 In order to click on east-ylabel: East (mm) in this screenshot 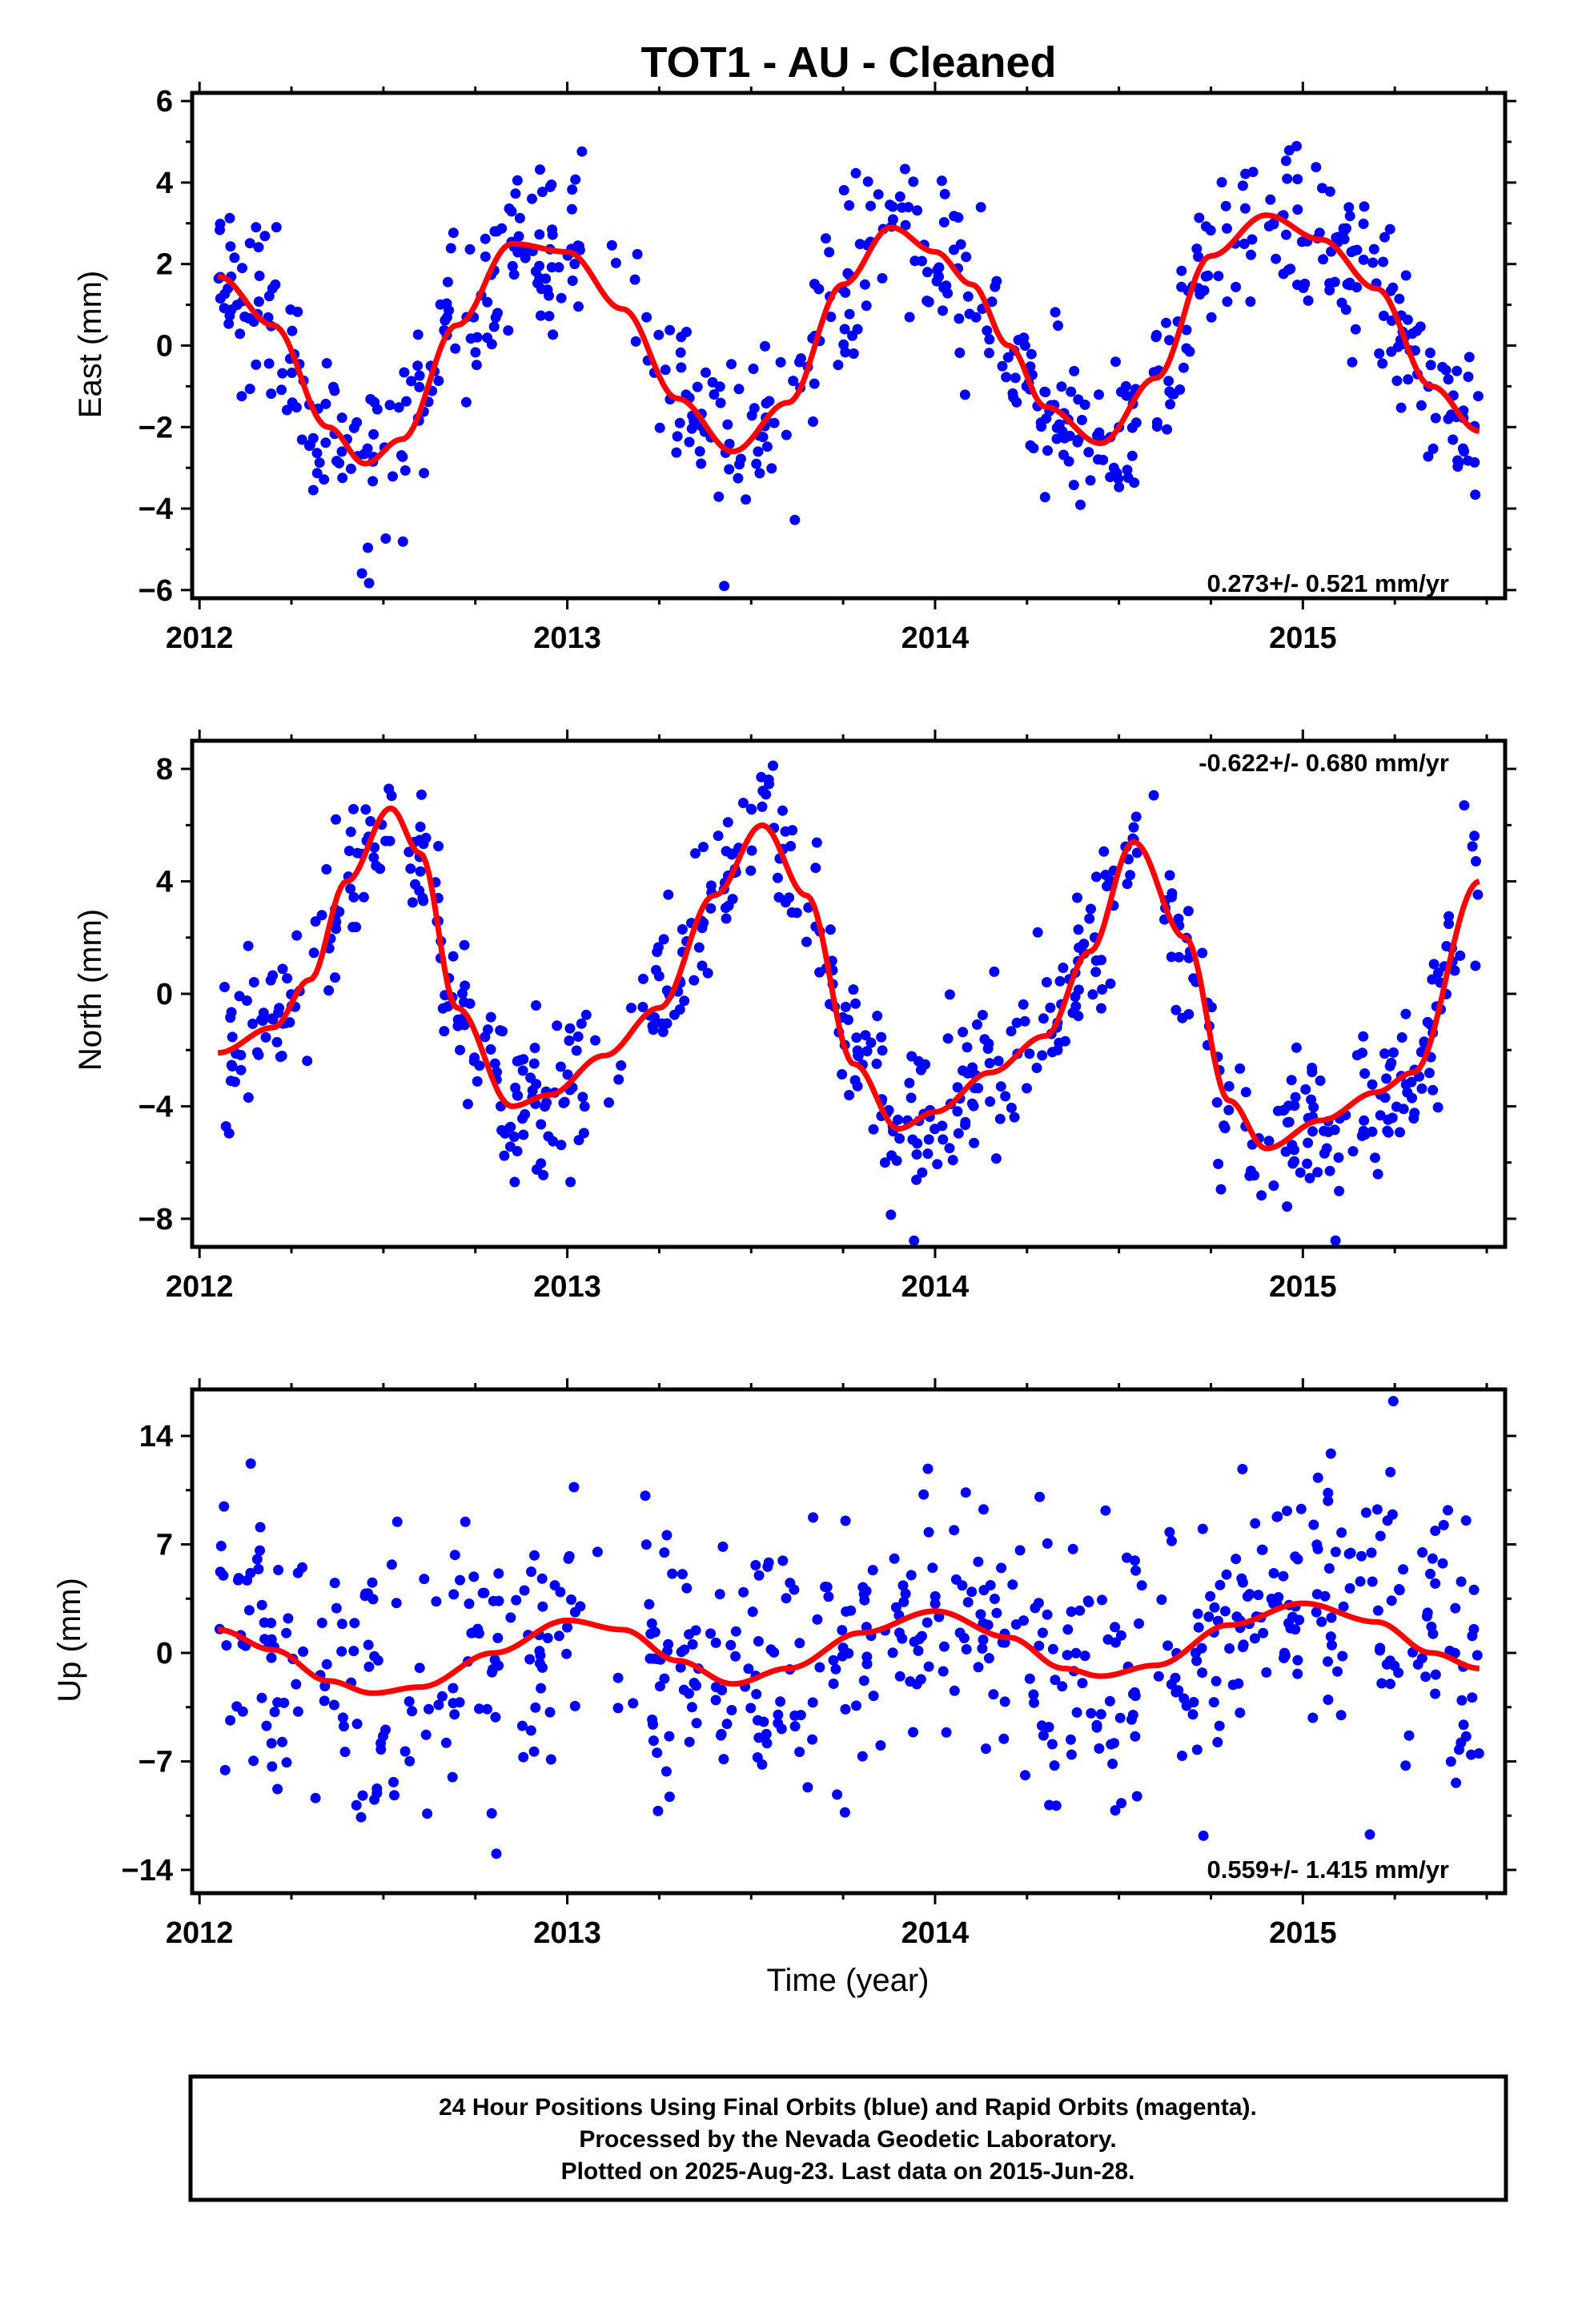, I will do `click(91, 344)`.